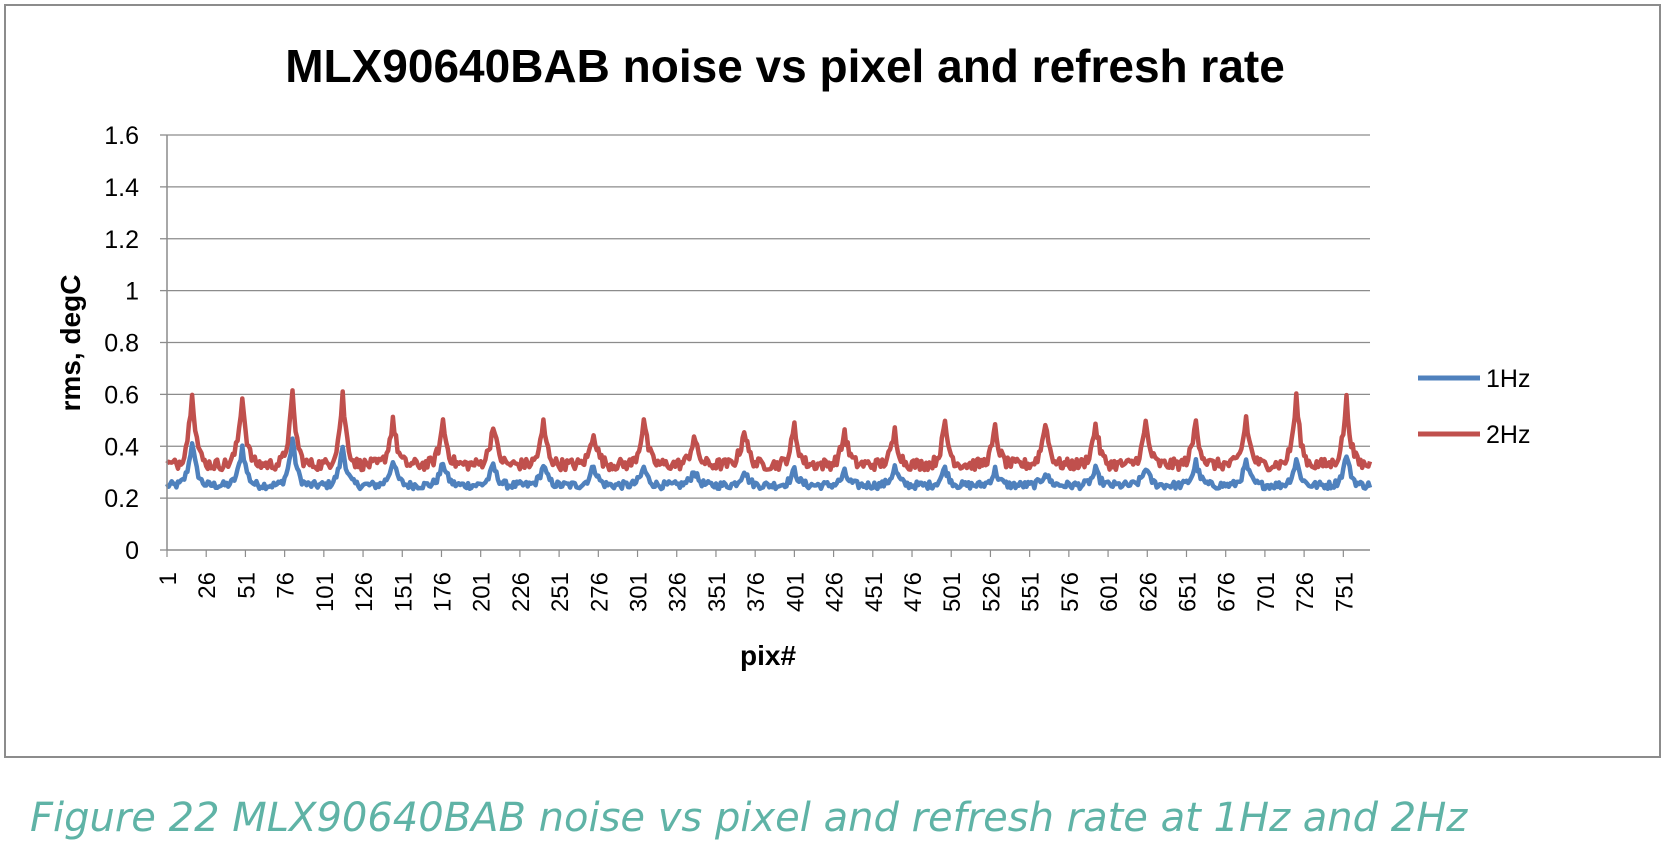 This screenshot has width=1665, height=858. What do you see at coordinates (639, 592) in the screenshot?
I see `x-tick-label: 301` at bounding box center [639, 592].